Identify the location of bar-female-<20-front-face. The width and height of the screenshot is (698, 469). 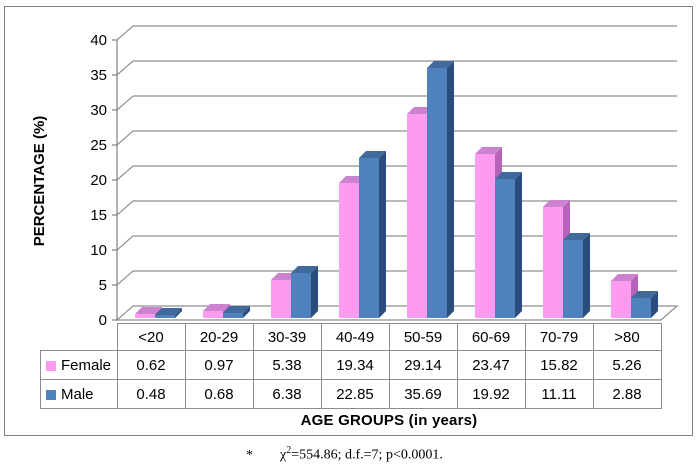
(145, 316).